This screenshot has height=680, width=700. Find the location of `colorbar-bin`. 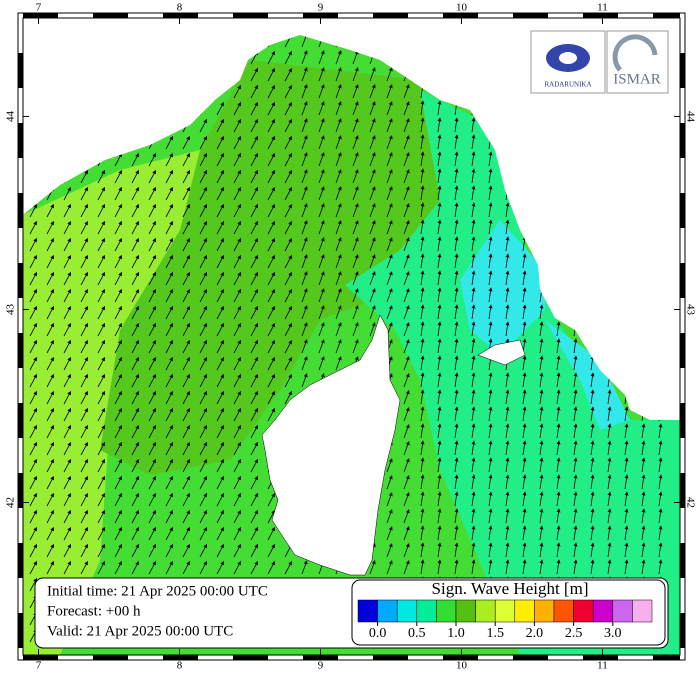

colorbar-bin is located at coordinates (426, 611).